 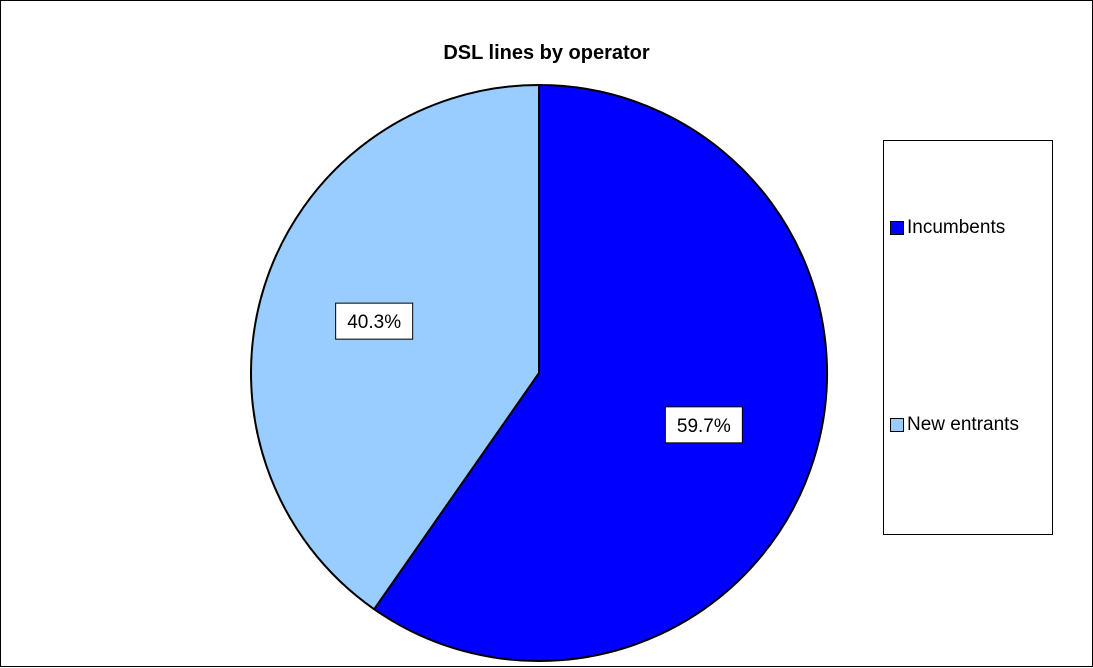 I want to click on data-label-box-new-entrants, so click(x=374, y=321).